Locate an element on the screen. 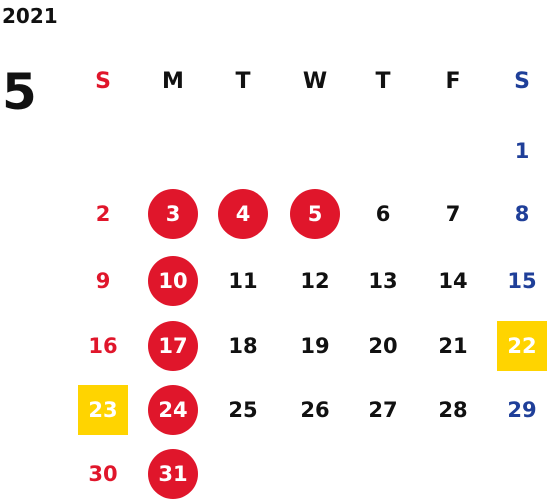  day-number: 14 is located at coordinates (453, 281).